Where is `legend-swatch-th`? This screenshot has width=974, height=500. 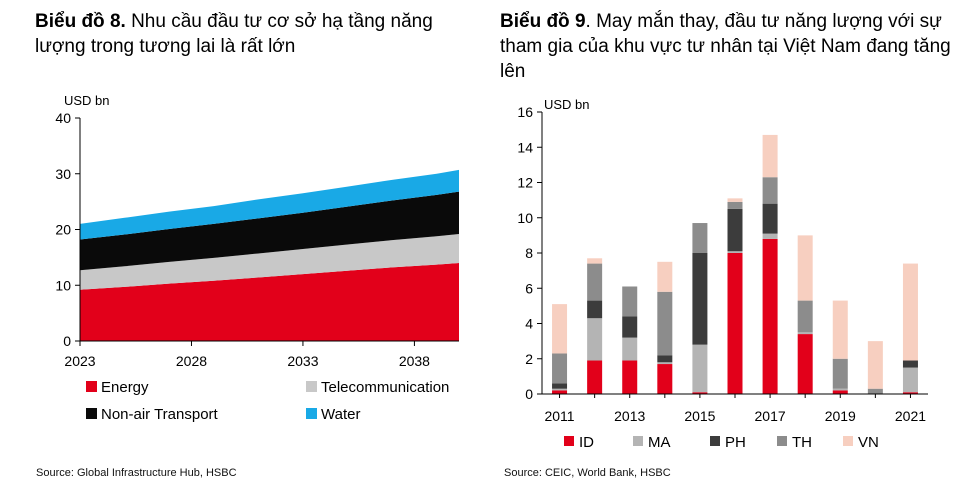 legend-swatch-th is located at coordinates (782, 441).